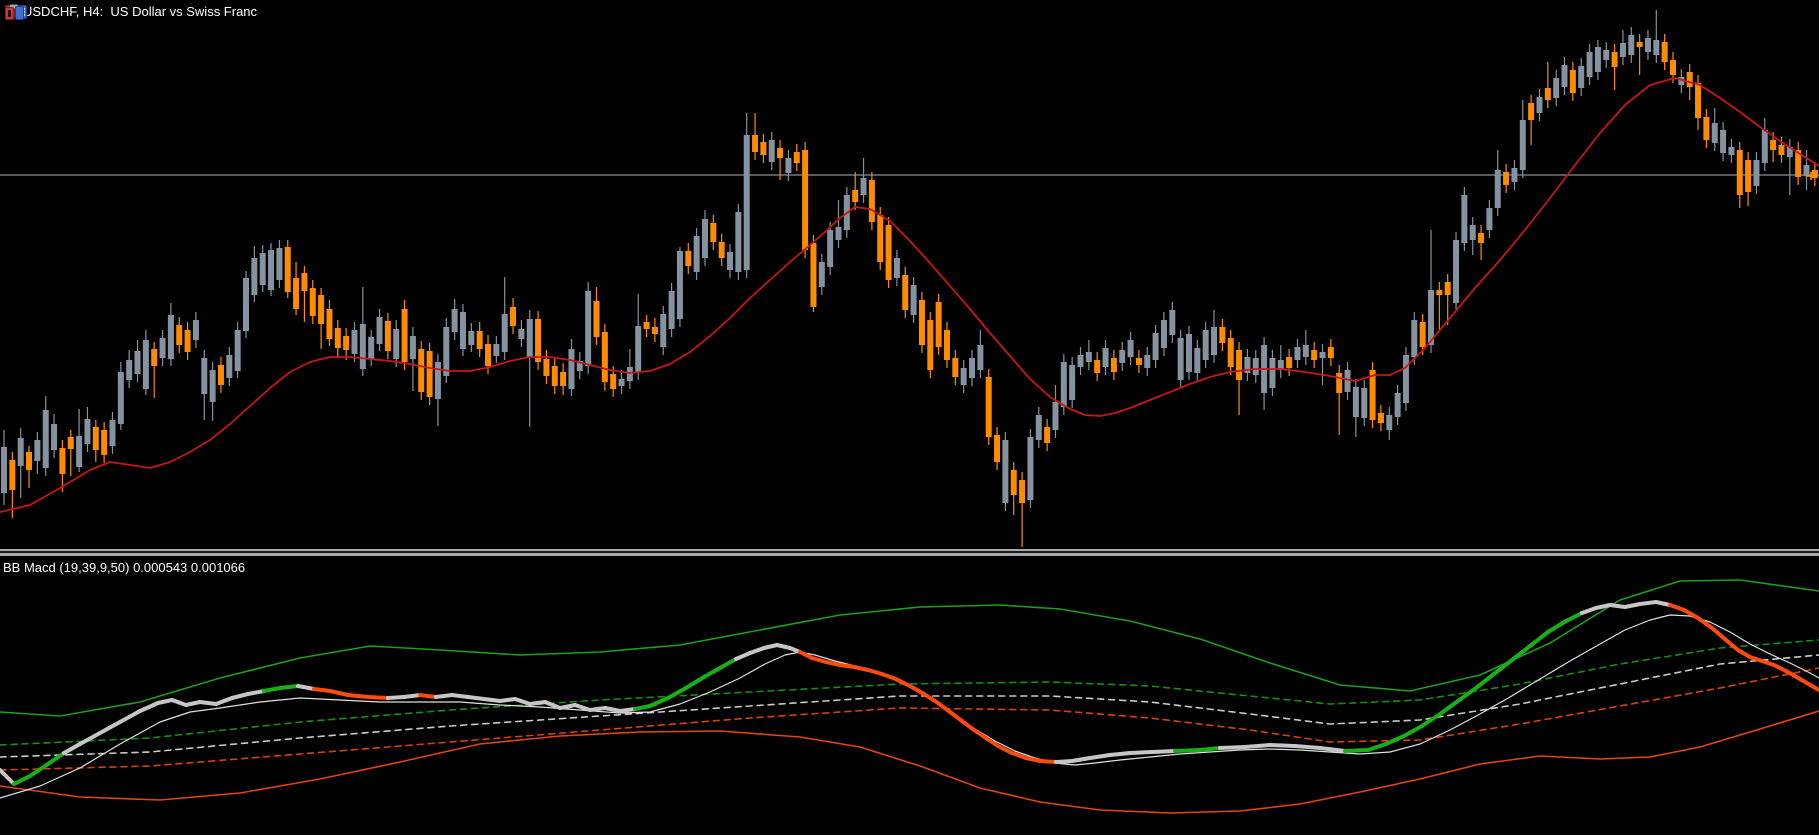 This screenshot has width=1819, height=835. What do you see at coordinates (124, 567) in the screenshot?
I see `indicator-label: BB Macd (19,39,9,50) 0.000543 0.001066` at bounding box center [124, 567].